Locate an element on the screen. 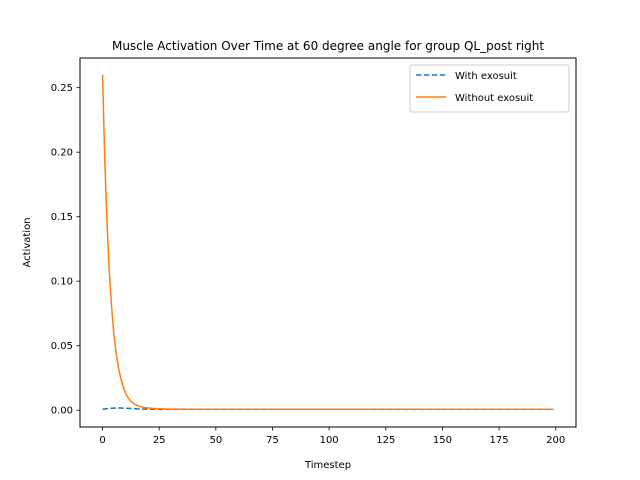 This screenshot has height=480, width=640. x-axis: 0 25 50 75 100 125 150 175 200 is located at coordinates (332, 436).